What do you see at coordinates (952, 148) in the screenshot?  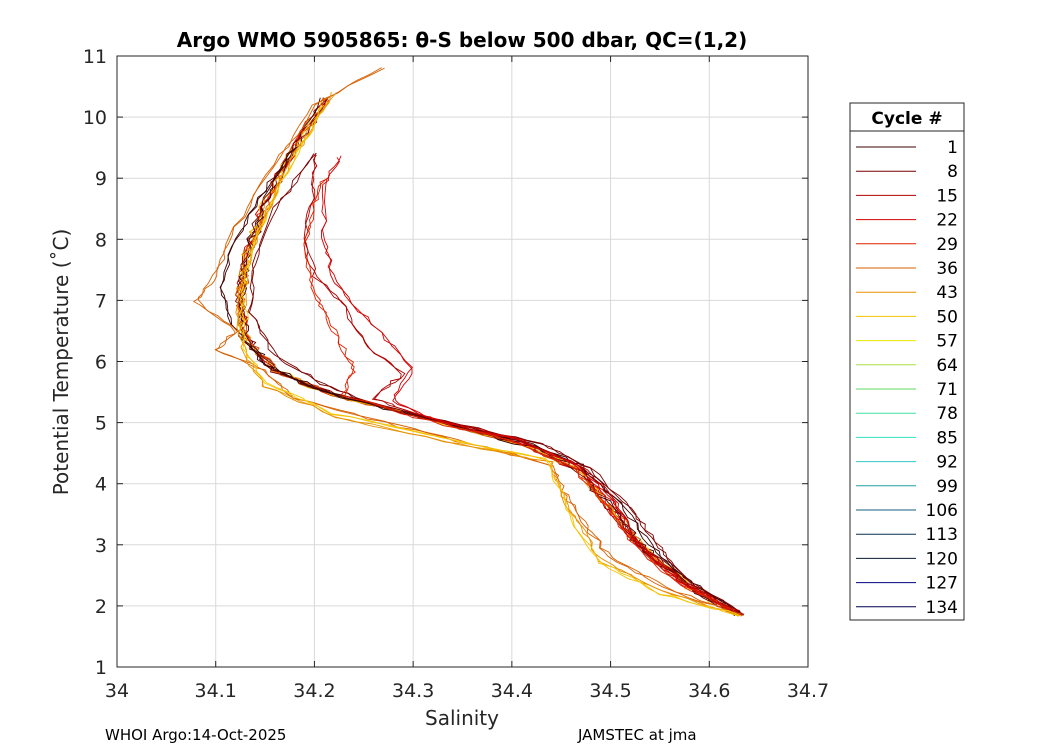 I see `legend-entry-label: 1` at bounding box center [952, 148].